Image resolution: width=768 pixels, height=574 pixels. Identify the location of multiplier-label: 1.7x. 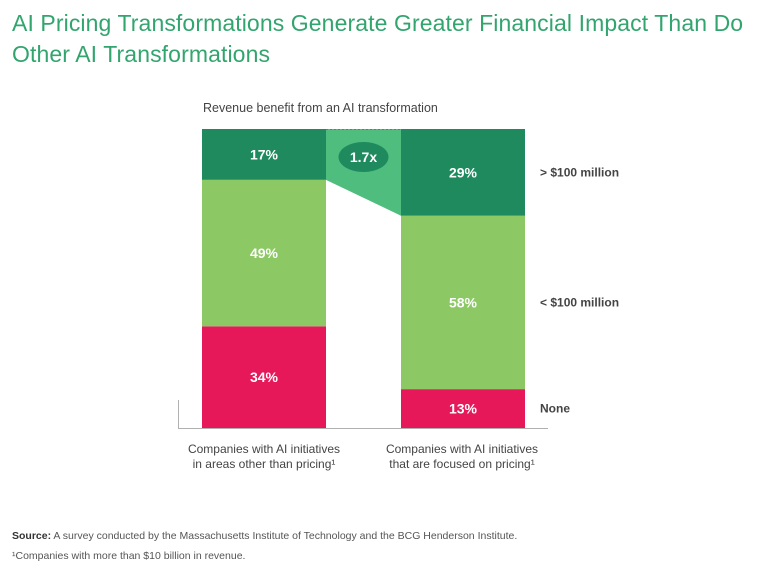
(363, 157).